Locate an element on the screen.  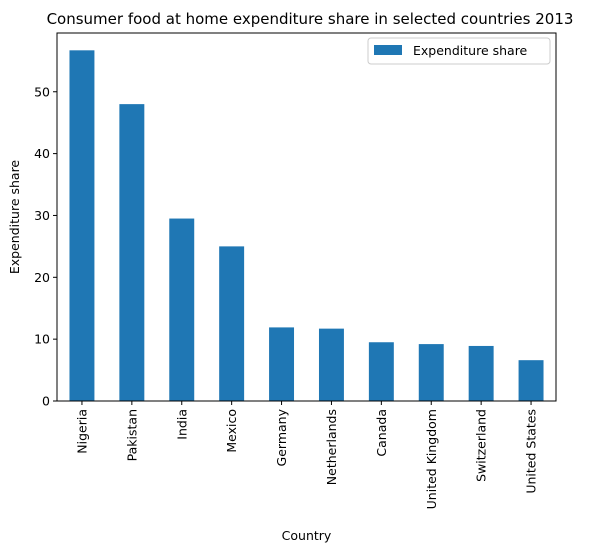
x-tick-label: Pakistan is located at coordinates (131, 435).